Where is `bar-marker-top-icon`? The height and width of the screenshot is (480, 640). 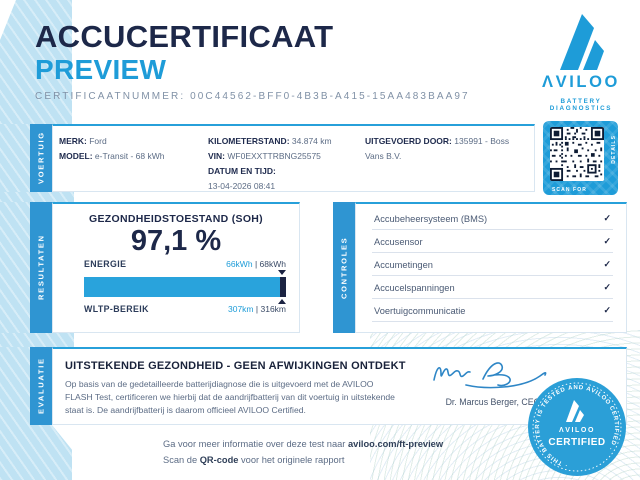
bar-marker-top-icon is located at coordinates (282, 272).